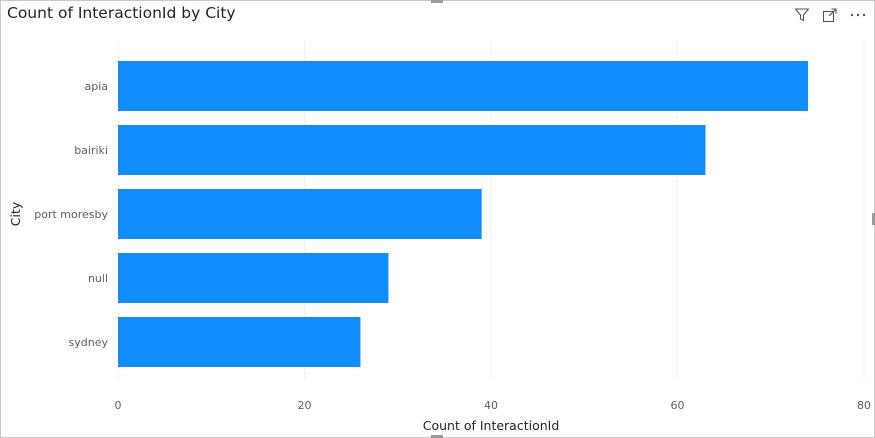 The width and height of the screenshot is (875, 438). Describe the element at coordinates (802, 15) in the screenshot. I see `filter-icon` at that location.